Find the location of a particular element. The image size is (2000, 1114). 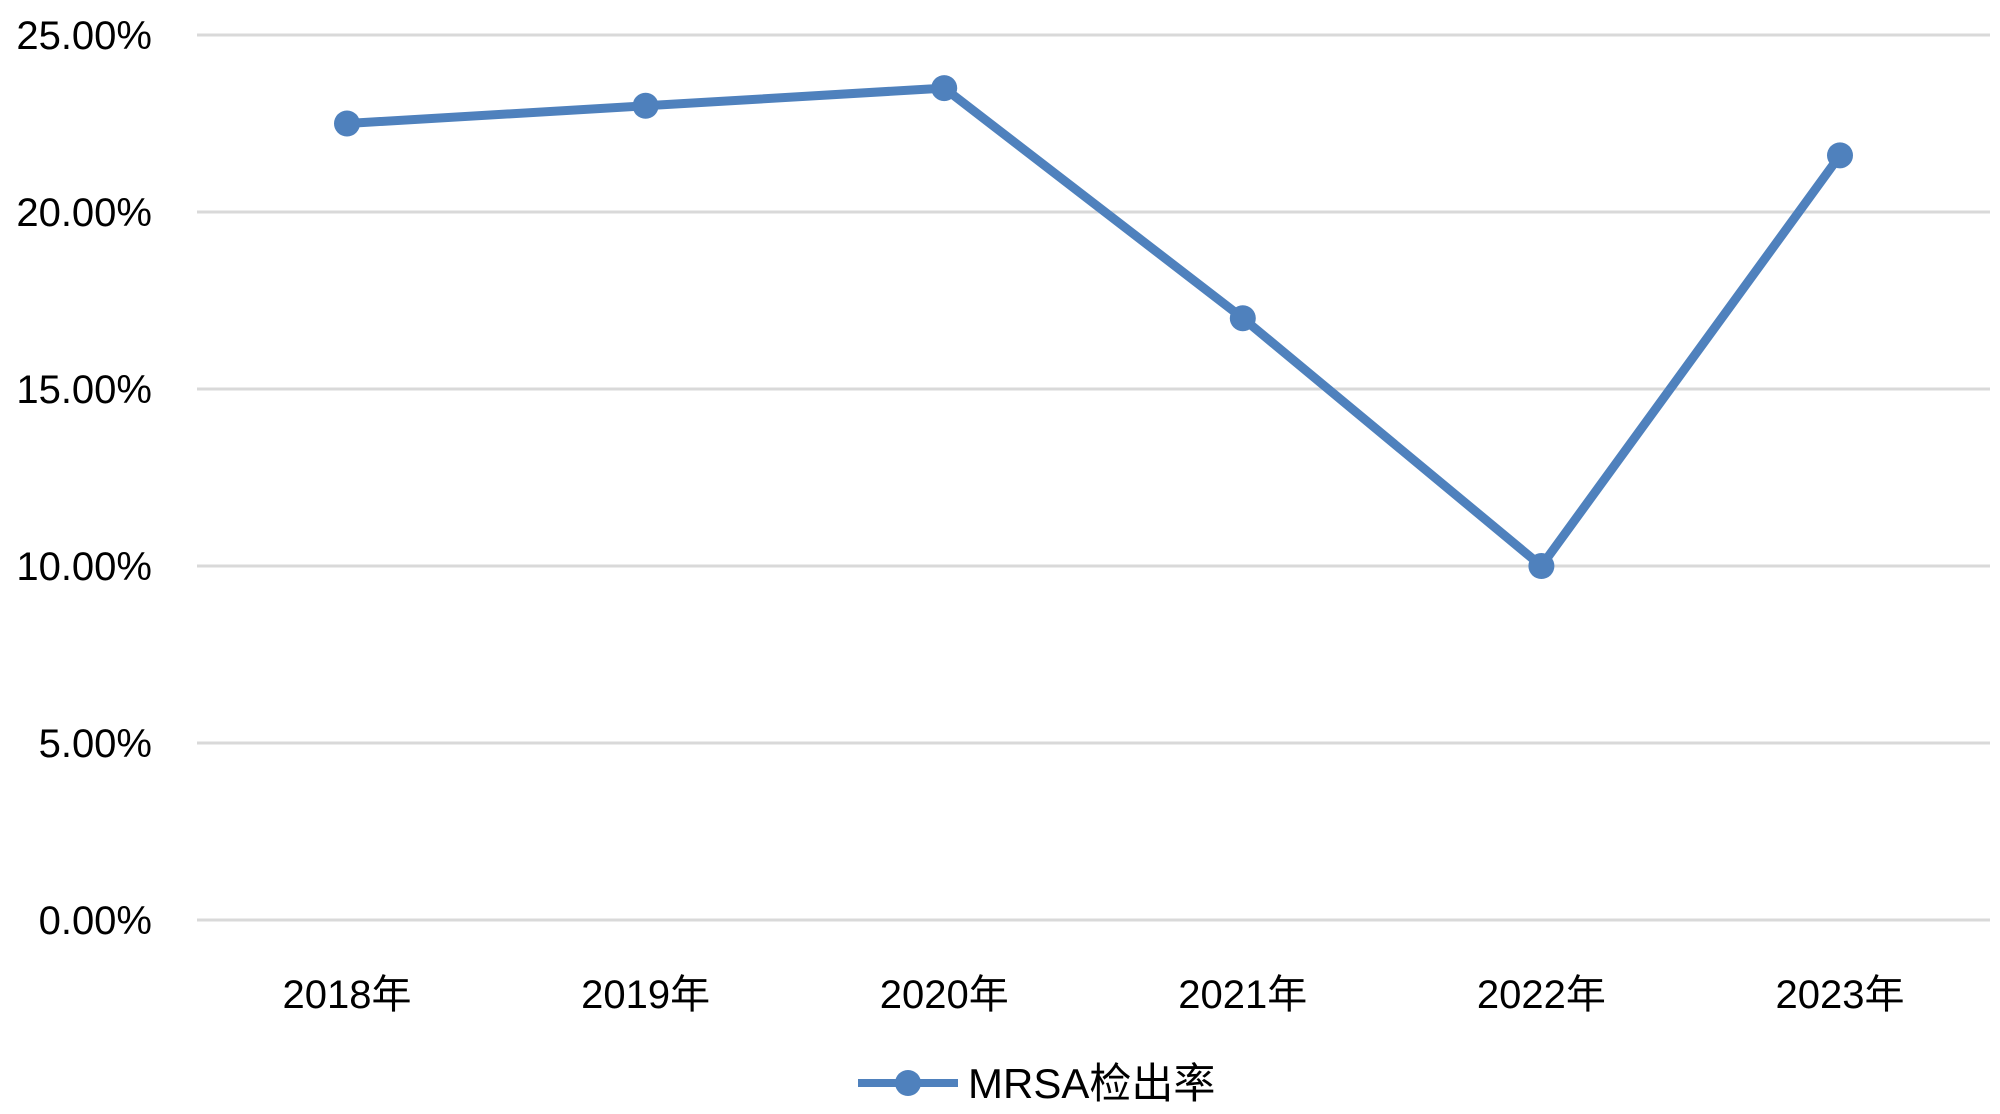

y-tick-label: 20.00% is located at coordinates (84, 213).